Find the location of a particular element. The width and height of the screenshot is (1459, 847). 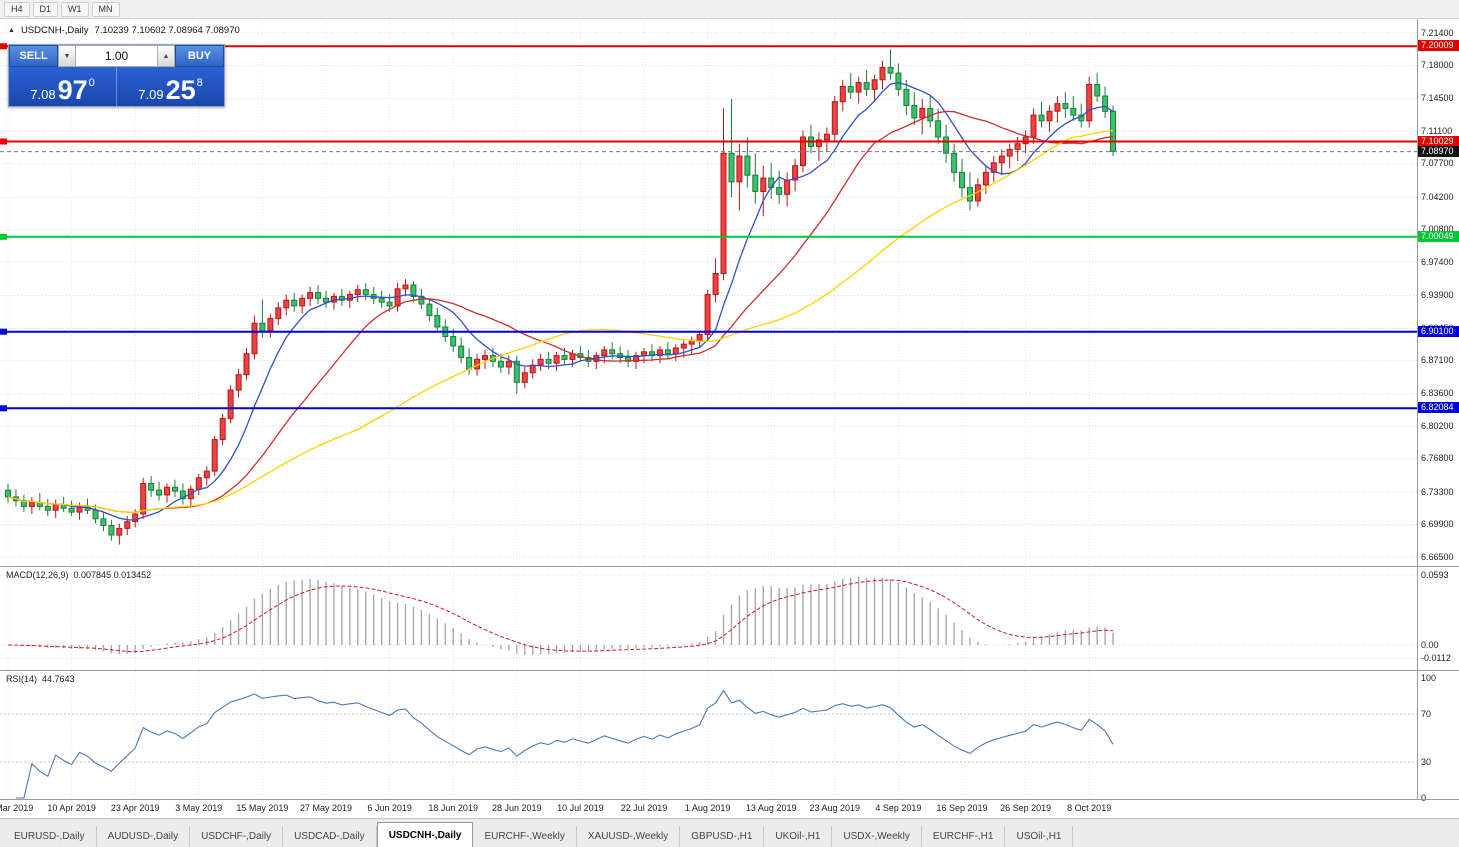

level-price-label: 6.90100 is located at coordinates (1438, 331).